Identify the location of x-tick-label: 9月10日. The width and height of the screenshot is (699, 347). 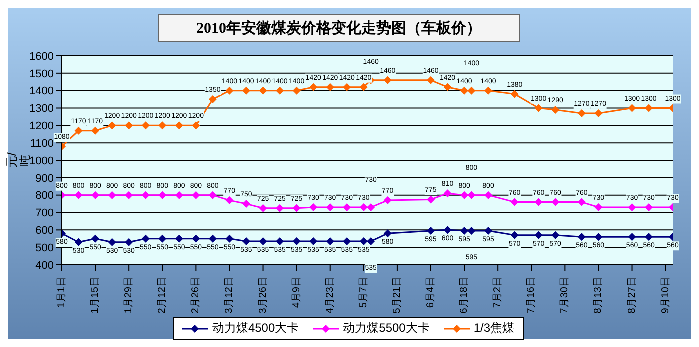
(666, 295).